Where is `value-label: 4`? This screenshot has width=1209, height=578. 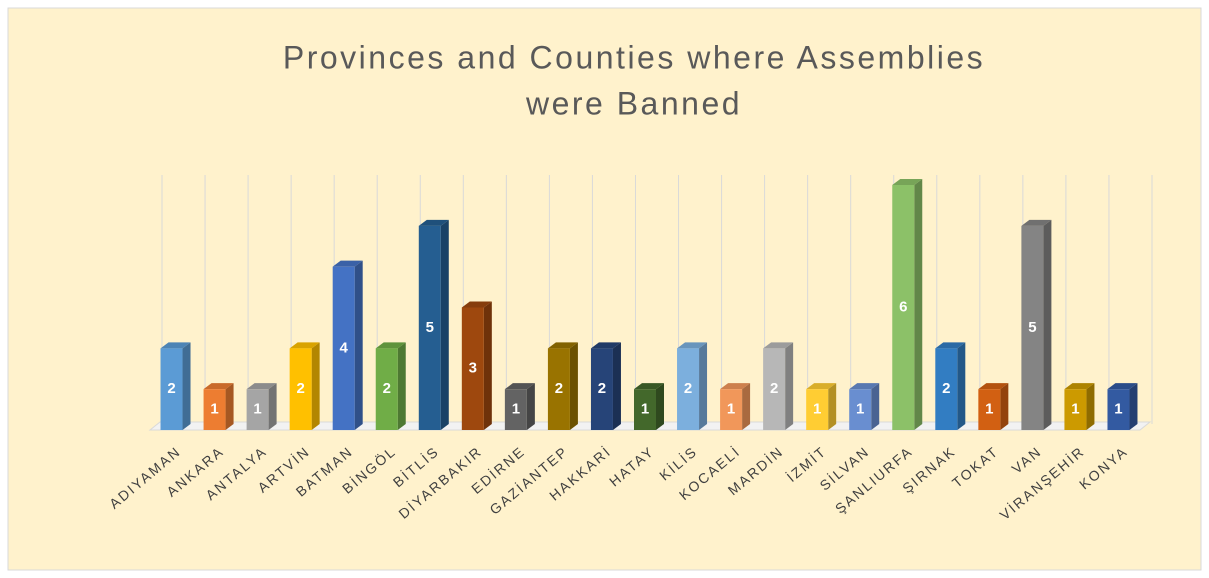 value-label: 4 is located at coordinates (344, 347).